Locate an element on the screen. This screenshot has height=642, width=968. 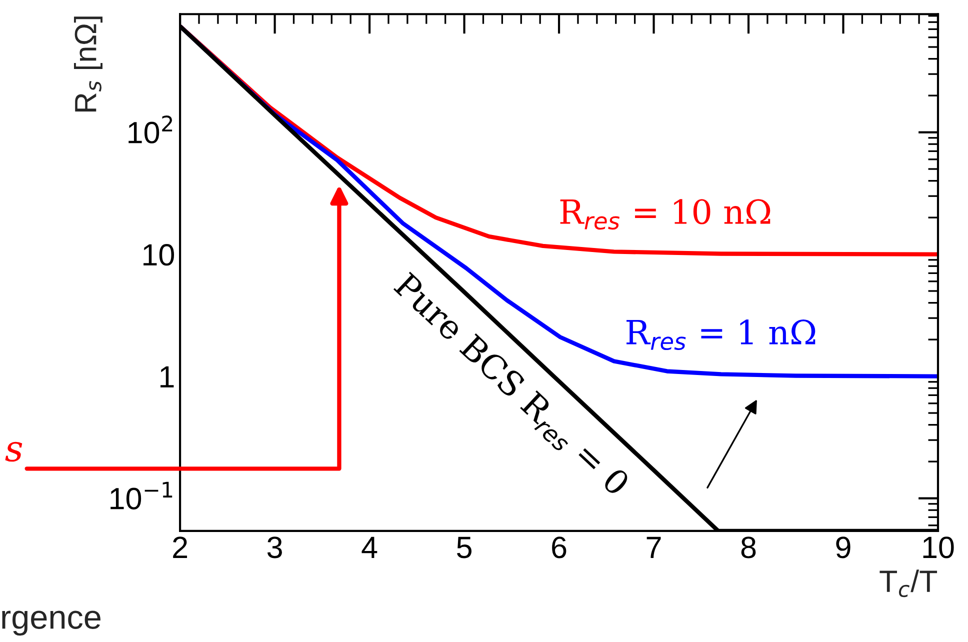
y-axis-title: R$_{s}$ [nΩ] is located at coordinates (88, 64).